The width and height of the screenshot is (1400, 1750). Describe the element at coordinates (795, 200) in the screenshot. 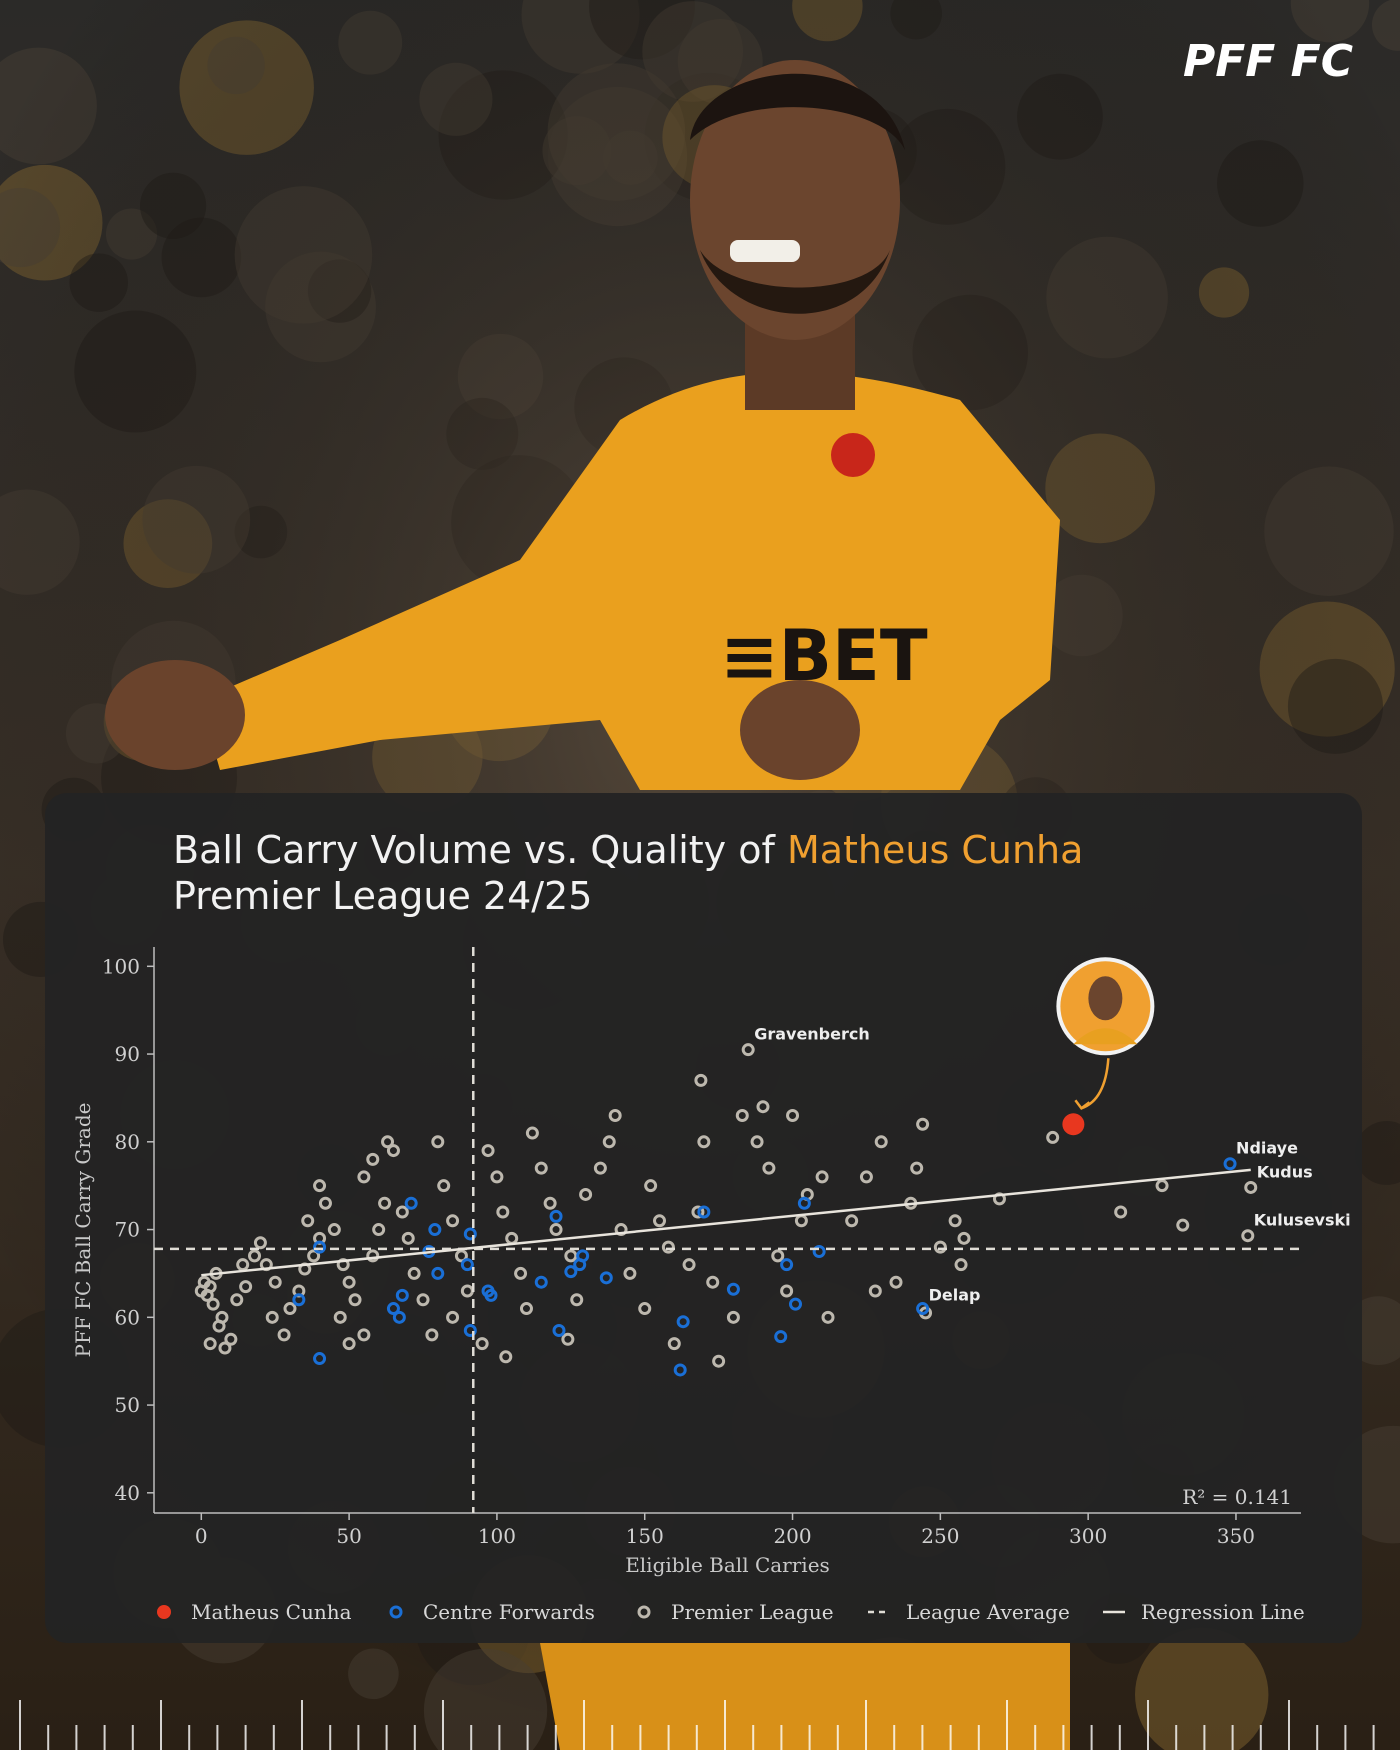

I see `head` at that location.